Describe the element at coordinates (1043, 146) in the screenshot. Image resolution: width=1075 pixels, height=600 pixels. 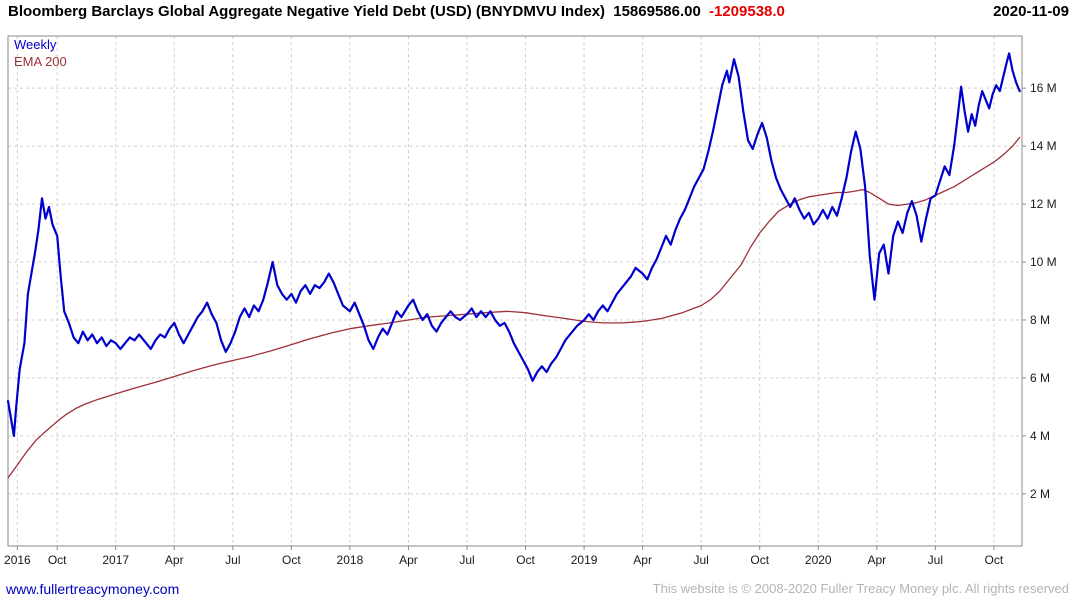
I see `y-tick-label: 14 M` at that location.